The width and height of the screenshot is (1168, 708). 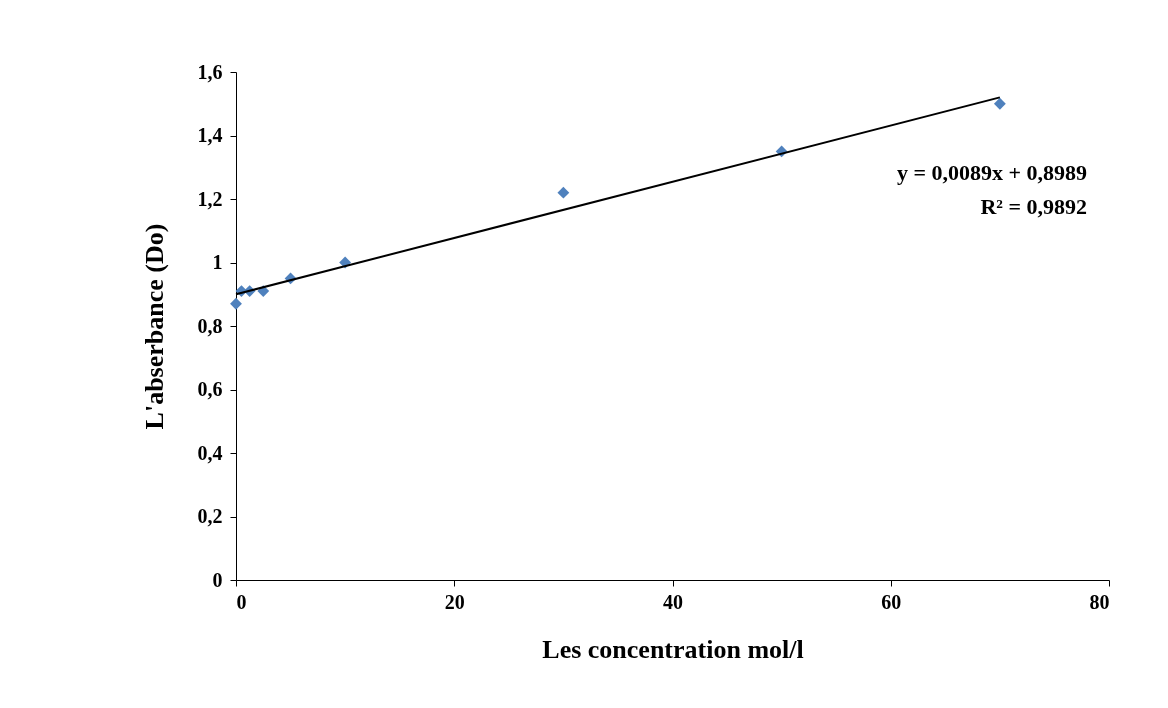 What do you see at coordinates (210, 135) in the screenshot?
I see `y-tick-label: 1,4` at bounding box center [210, 135].